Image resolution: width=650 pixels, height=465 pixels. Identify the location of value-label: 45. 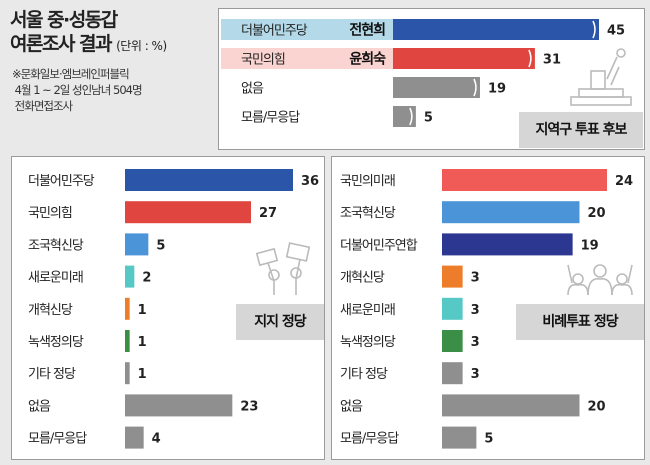
(616, 31).